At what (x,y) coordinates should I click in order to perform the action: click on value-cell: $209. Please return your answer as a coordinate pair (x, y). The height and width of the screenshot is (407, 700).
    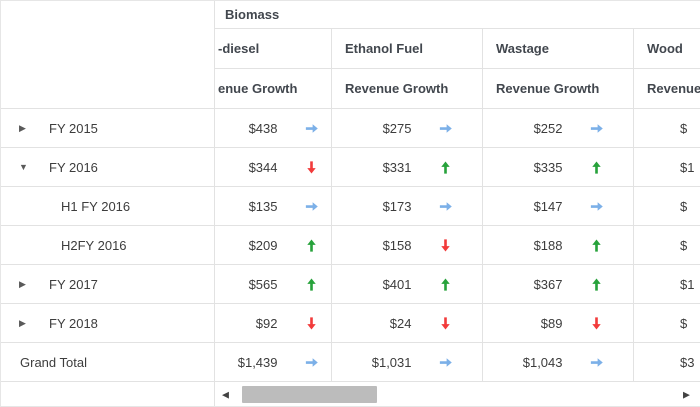
    Looking at the image, I should click on (273, 245).